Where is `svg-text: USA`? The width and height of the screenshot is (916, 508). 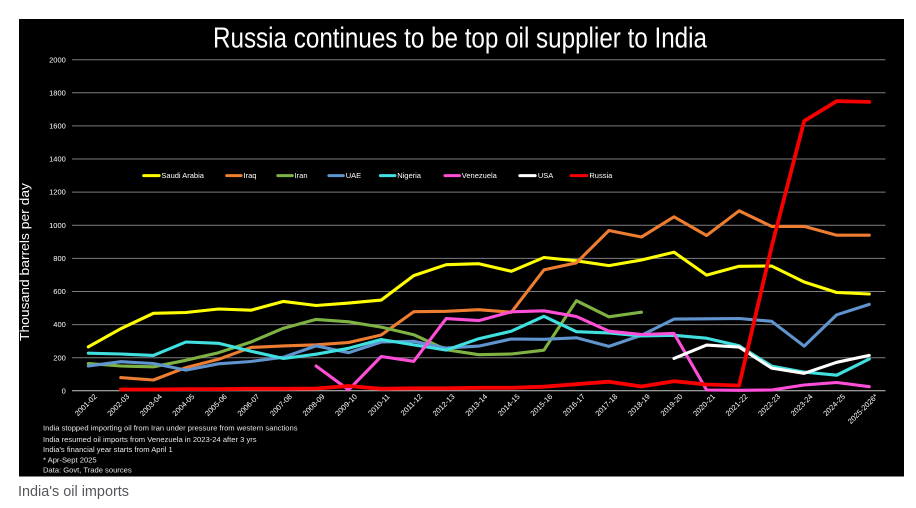
svg-text: USA is located at coordinates (545, 175).